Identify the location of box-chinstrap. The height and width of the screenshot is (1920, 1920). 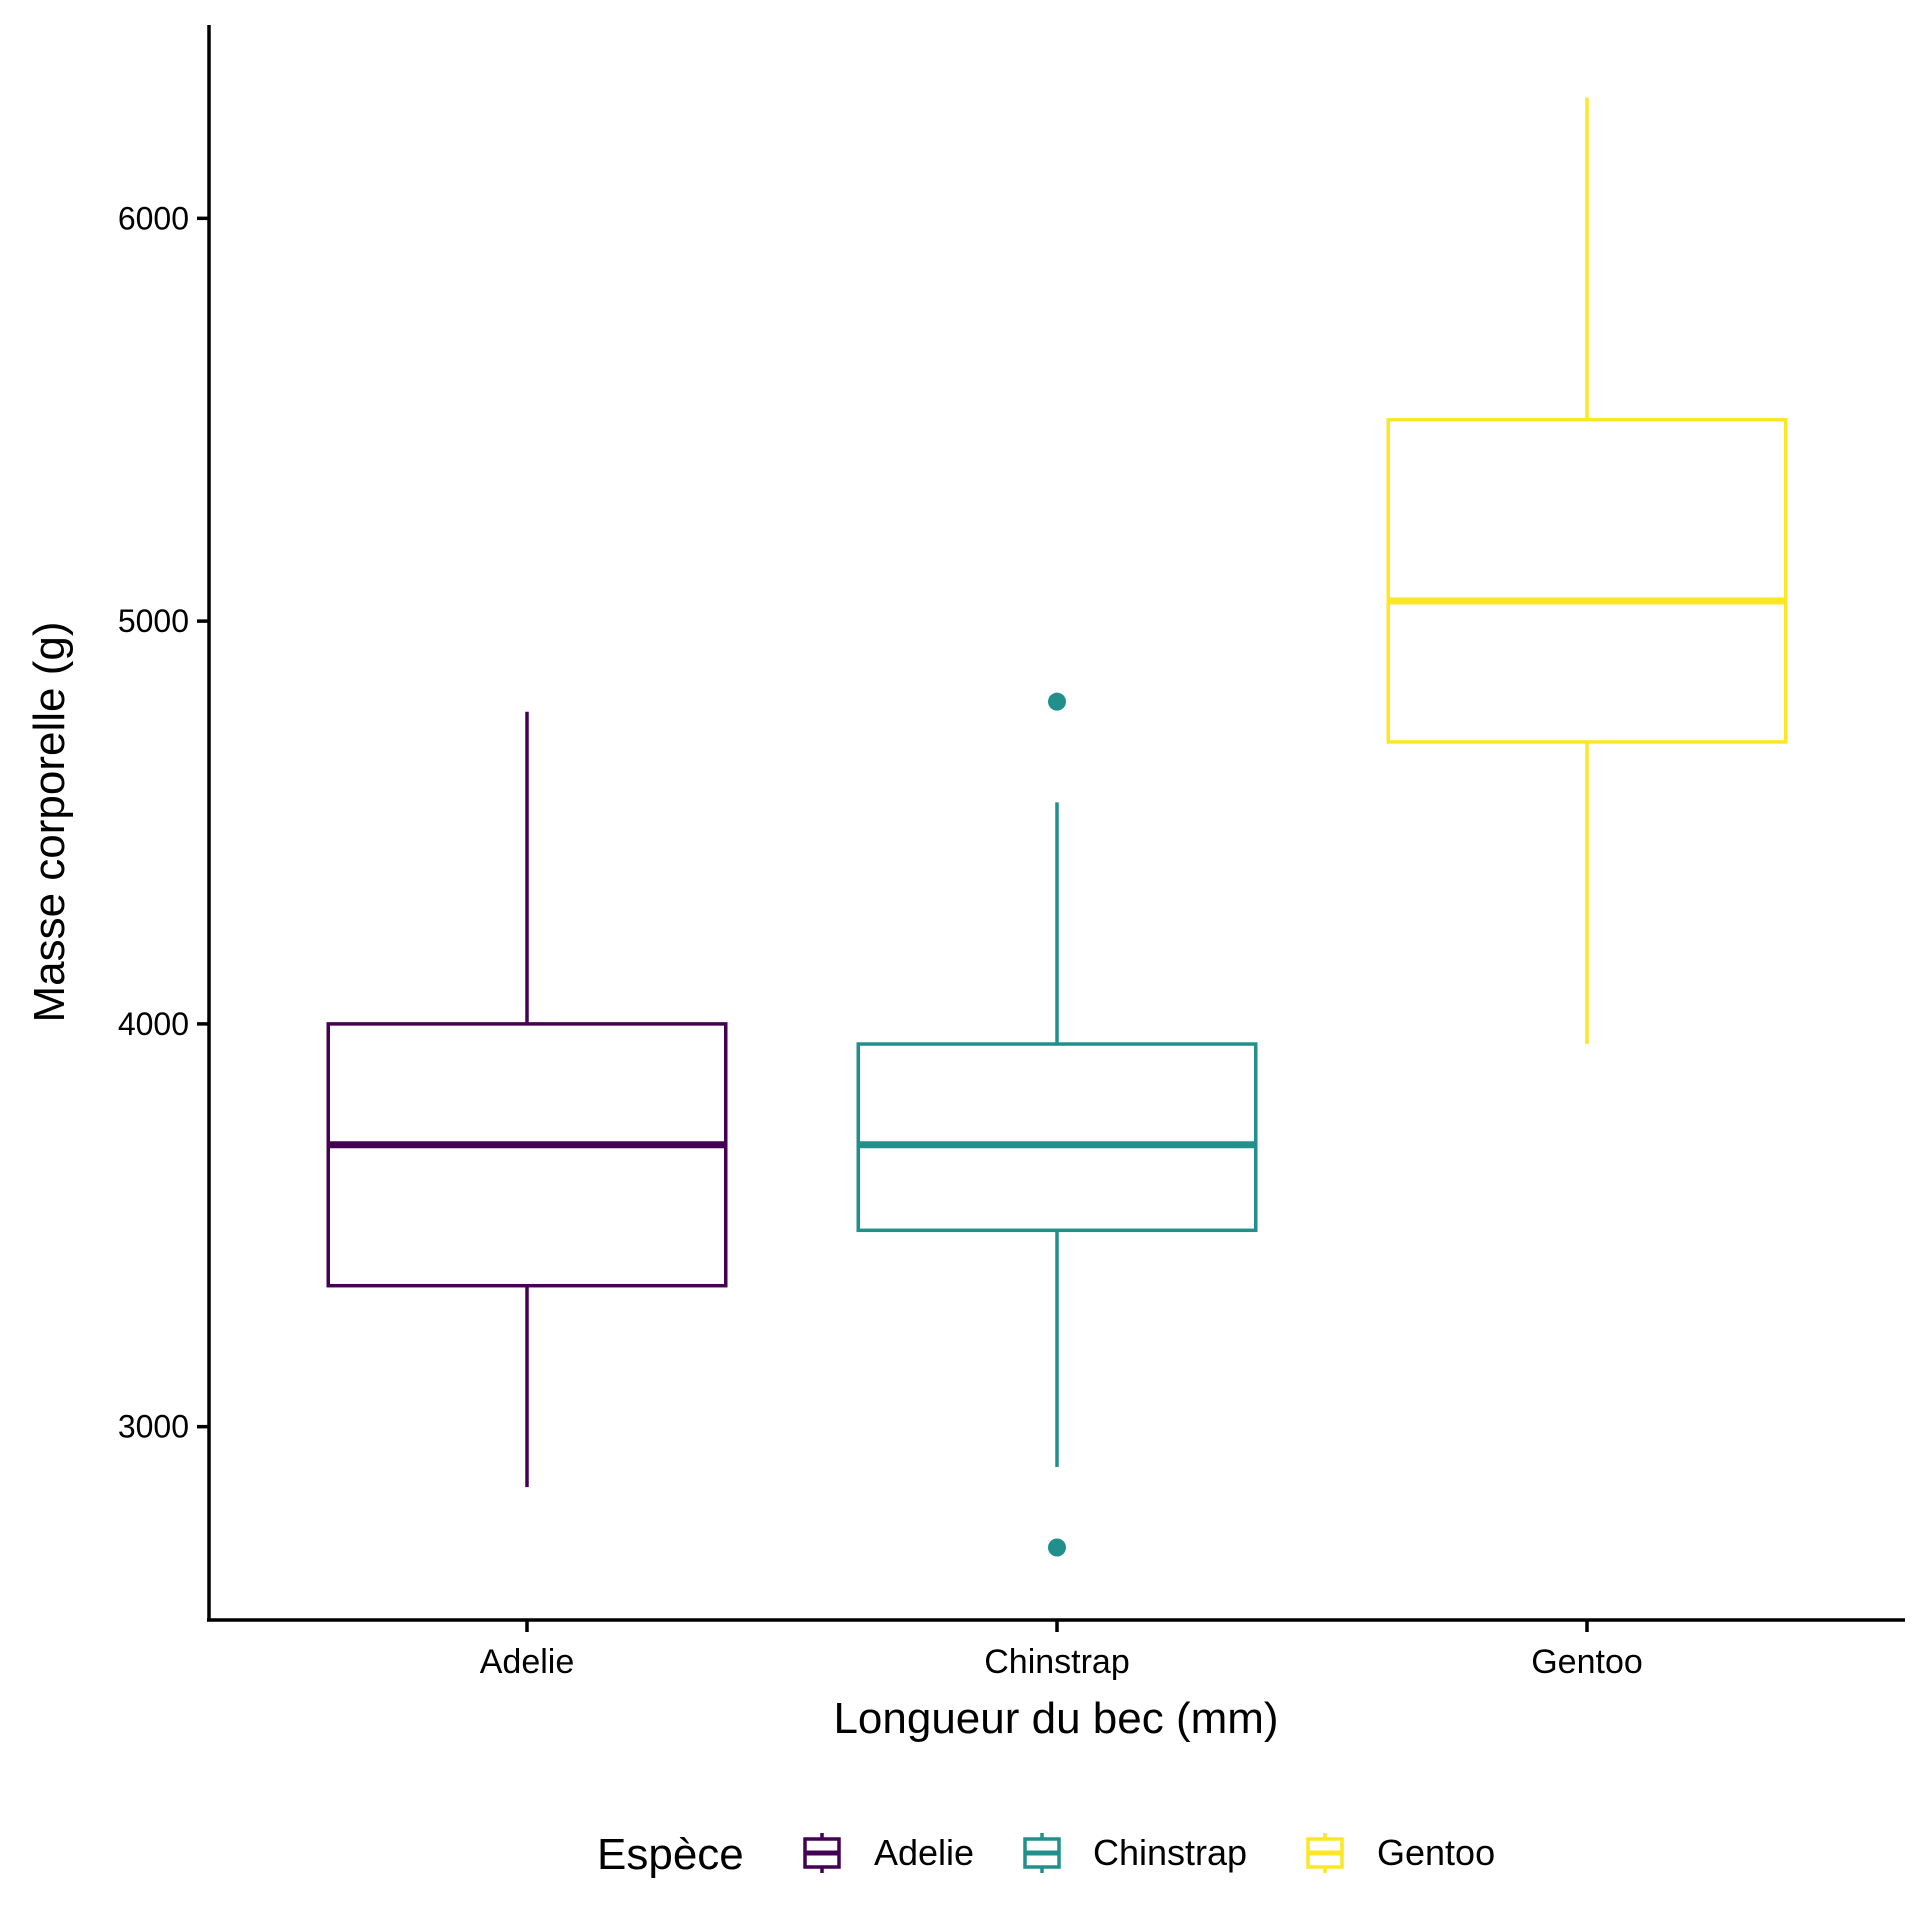
(1057, 1124).